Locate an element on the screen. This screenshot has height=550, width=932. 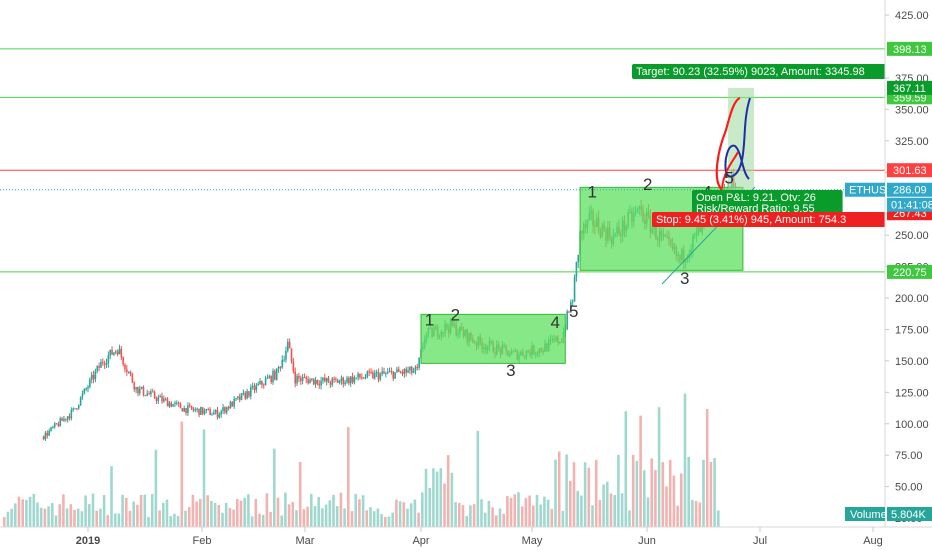
level-price-tag: 398.13 is located at coordinates (909, 48).